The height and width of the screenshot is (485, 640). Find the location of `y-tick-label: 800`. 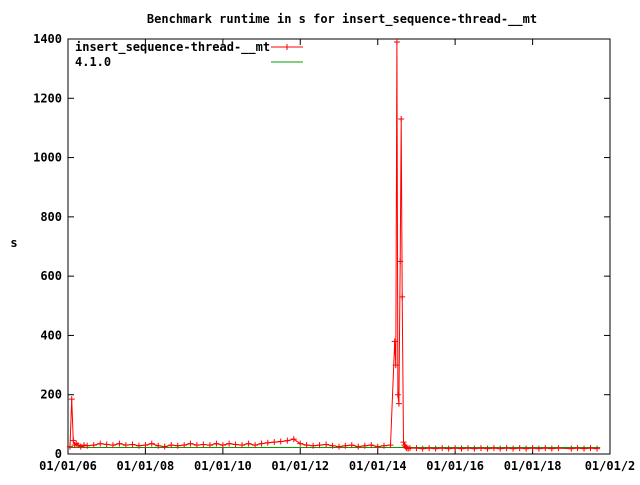

y-tick-label: 800 is located at coordinates (51, 217).